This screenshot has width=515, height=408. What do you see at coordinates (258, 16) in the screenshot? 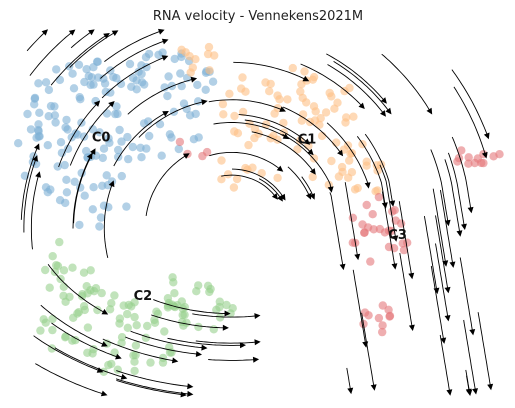
I see `chart-title: RNA velocity - Vennekens2021M` at bounding box center [258, 16].